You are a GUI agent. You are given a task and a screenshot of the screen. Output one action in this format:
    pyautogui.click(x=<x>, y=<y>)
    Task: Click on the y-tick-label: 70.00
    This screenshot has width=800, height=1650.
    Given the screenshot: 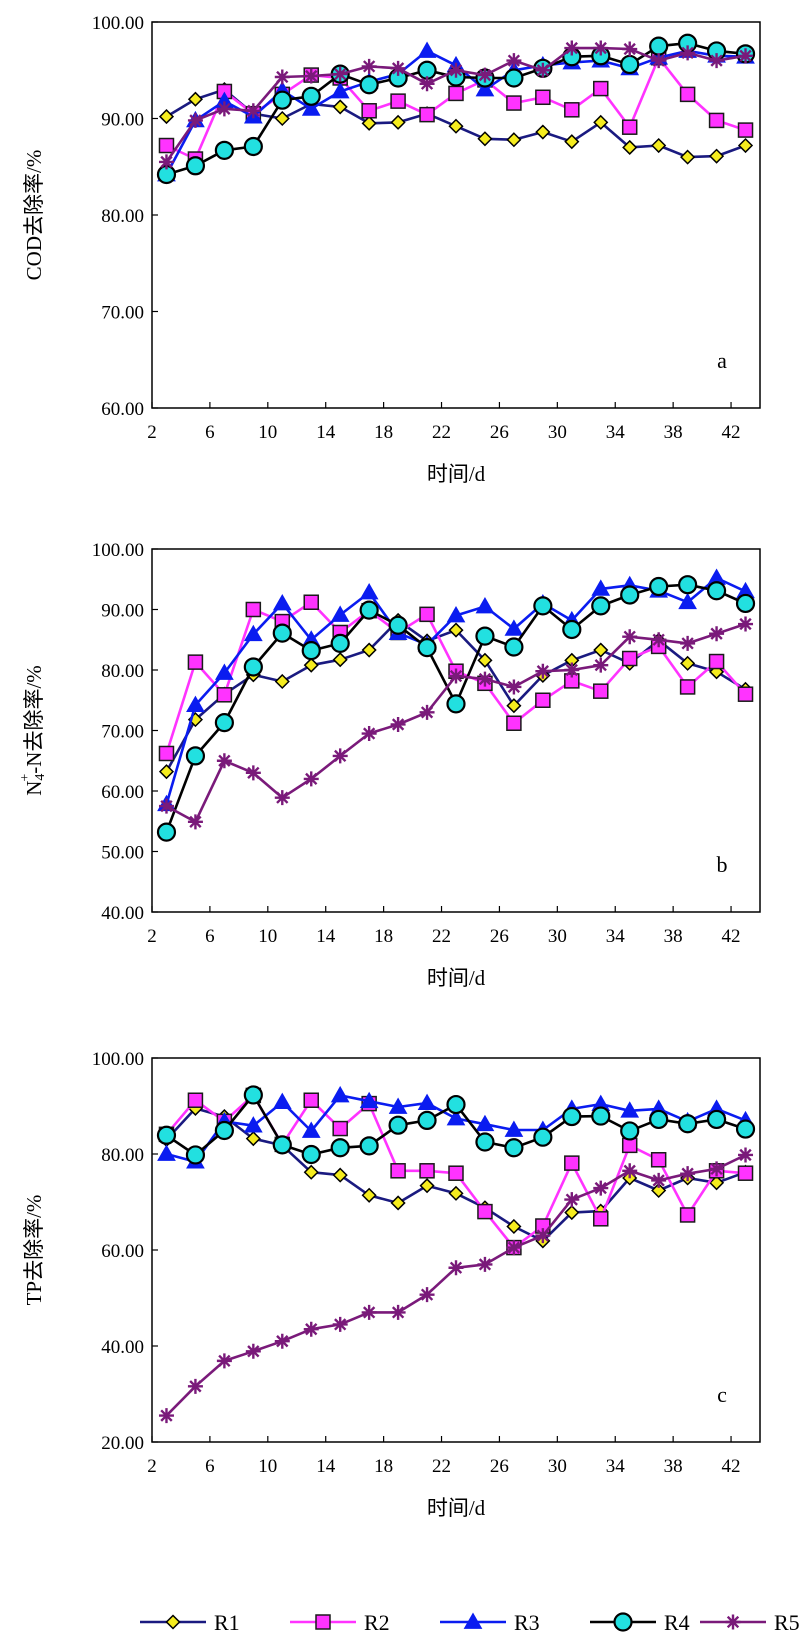 What is the action you would take?
    pyautogui.click(x=122, y=732)
    